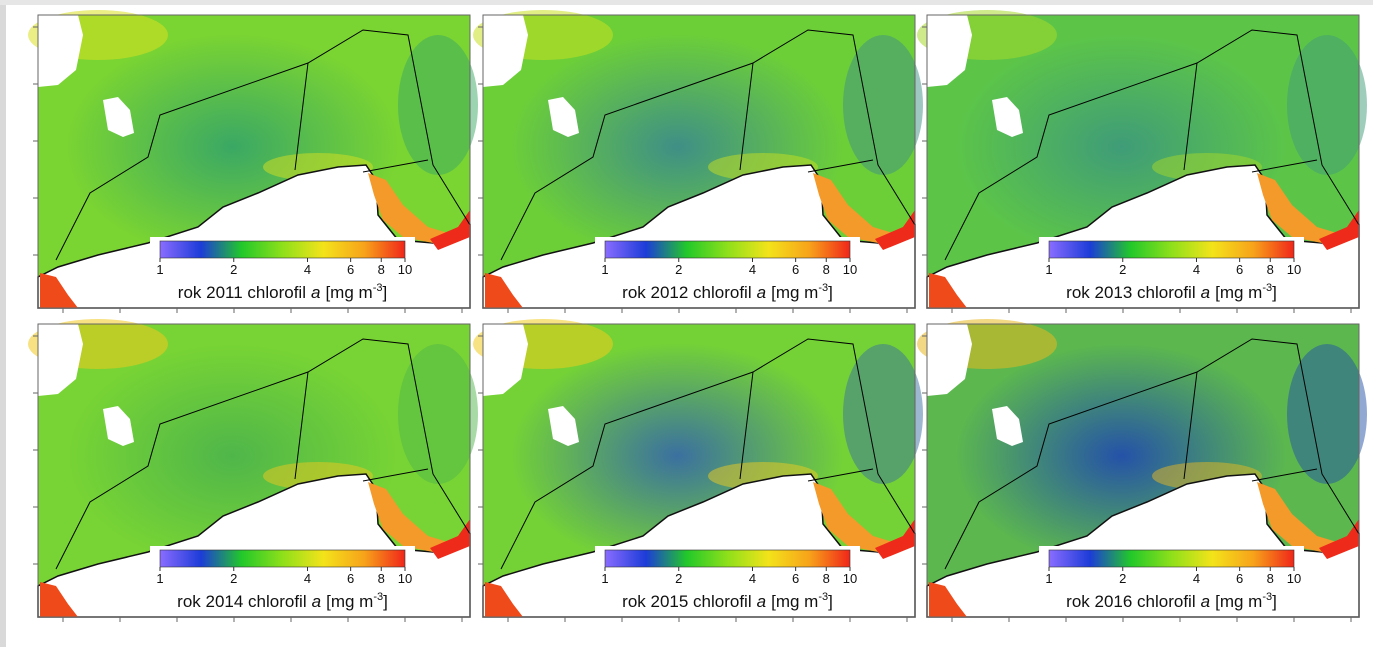  Describe the element at coordinates (686, 601) in the screenshot. I see `caption-text: rok 2015 chlorofil` at that location.